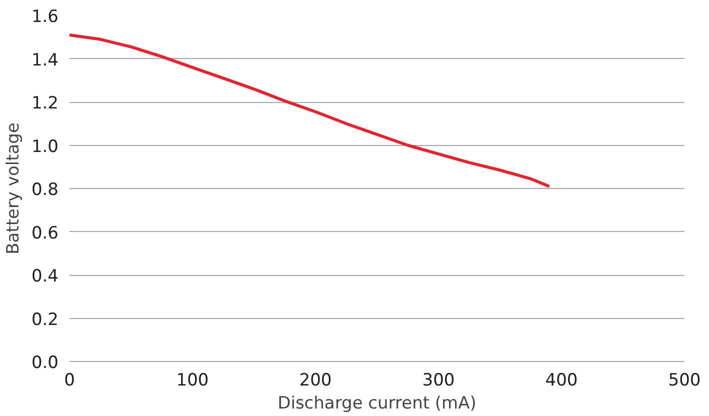 Image resolution: width=709 pixels, height=416 pixels. Describe the element at coordinates (192, 380) in the screenshot. I see `x-tick-label: 100` at that location.